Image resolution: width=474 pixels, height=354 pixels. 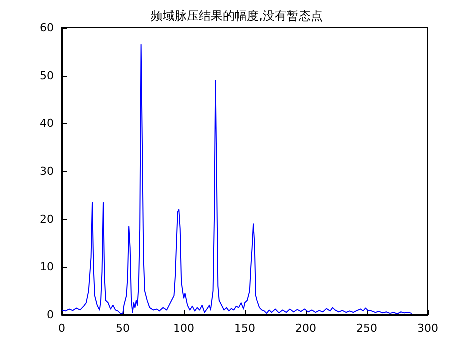 I want to click on y-tick-label: 10, so click(x=47, y=267).